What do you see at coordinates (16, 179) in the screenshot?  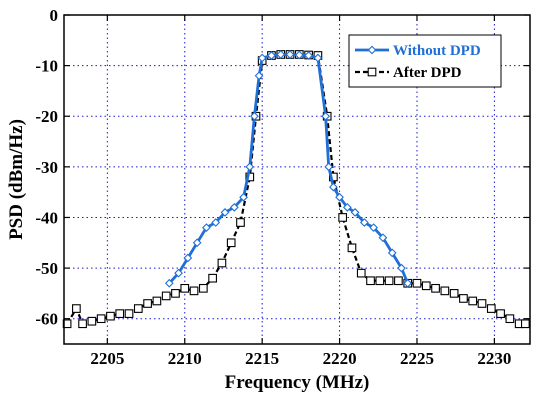 I see `y-axis-title: PSD (dBm/Hz)` at bounding box center [16, 179].